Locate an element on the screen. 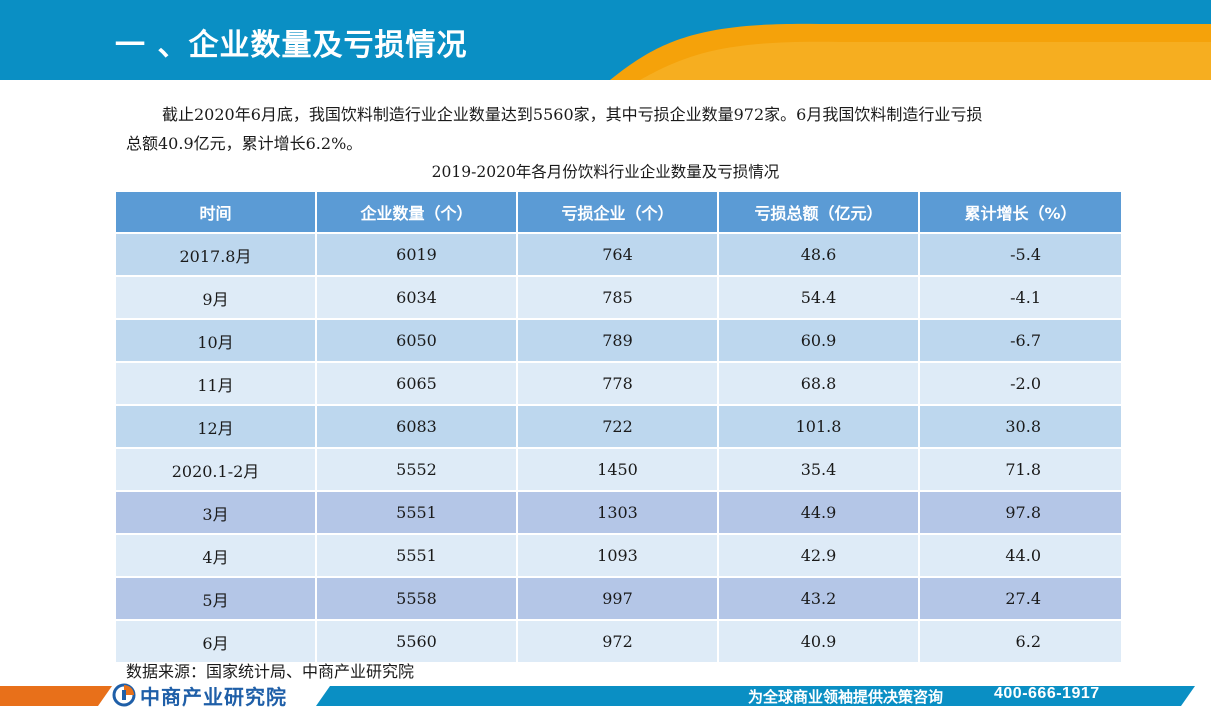  cell-loss-companies: 997 is located at coordinates (618, 598).